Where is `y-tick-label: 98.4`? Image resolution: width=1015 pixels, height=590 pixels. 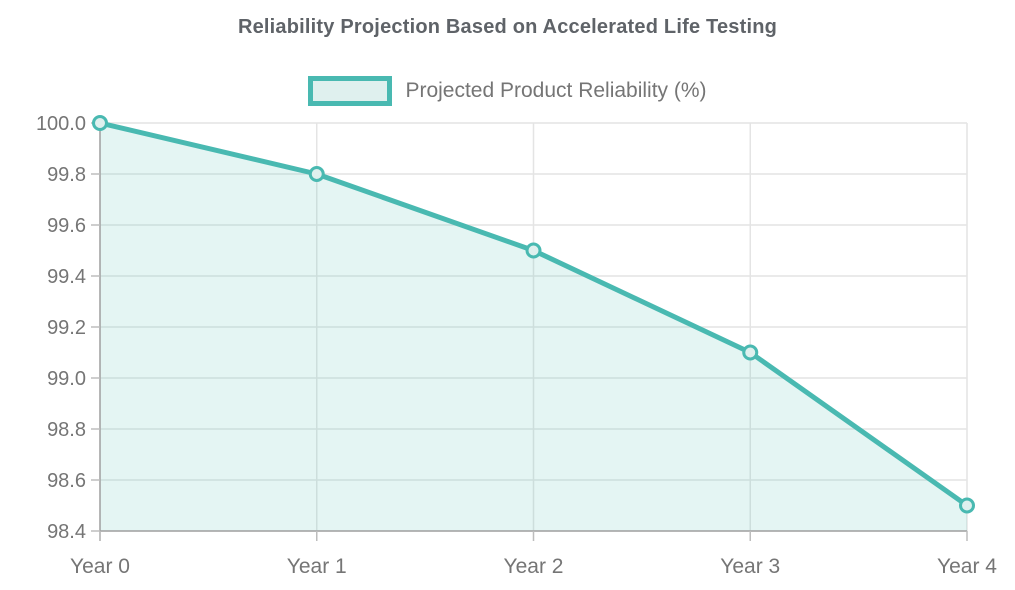
y-tick-label: 98.4 is located at coordinates (66, 532).